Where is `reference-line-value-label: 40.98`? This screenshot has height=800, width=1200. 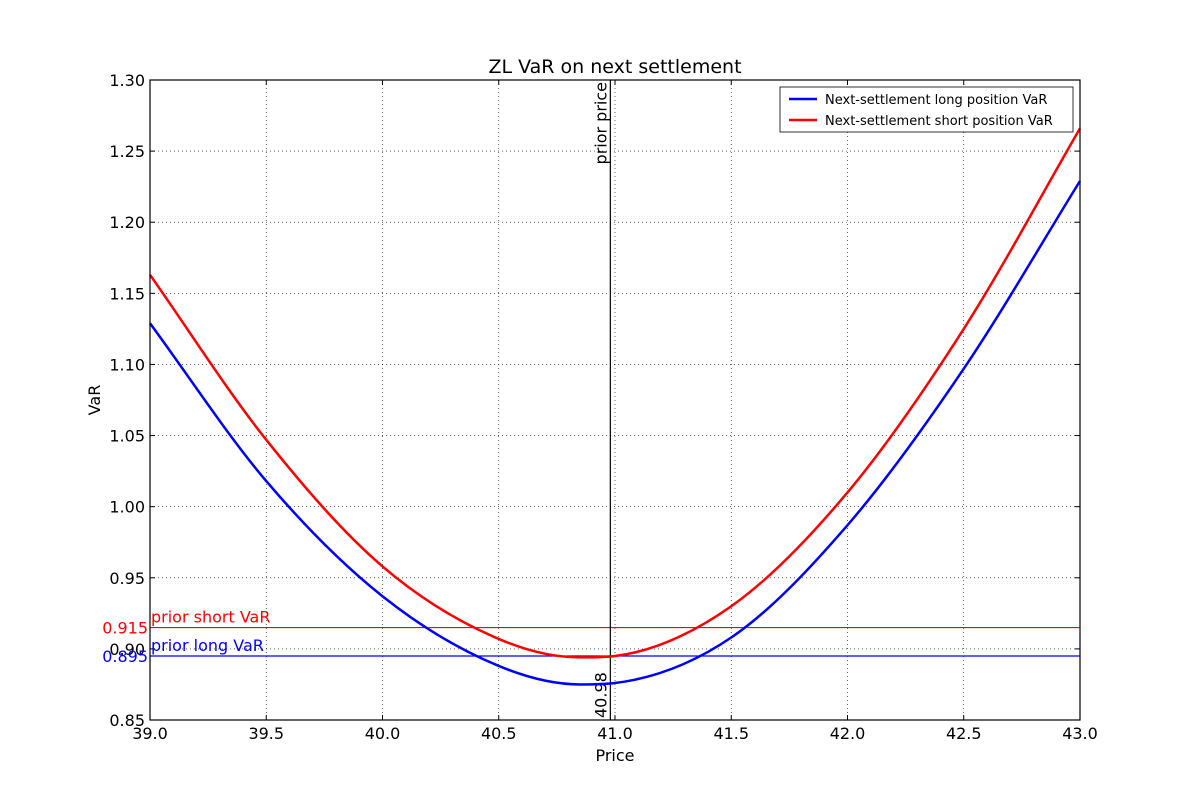
reference-line-value-label: 40.98 is located at coordinates (600, 695).